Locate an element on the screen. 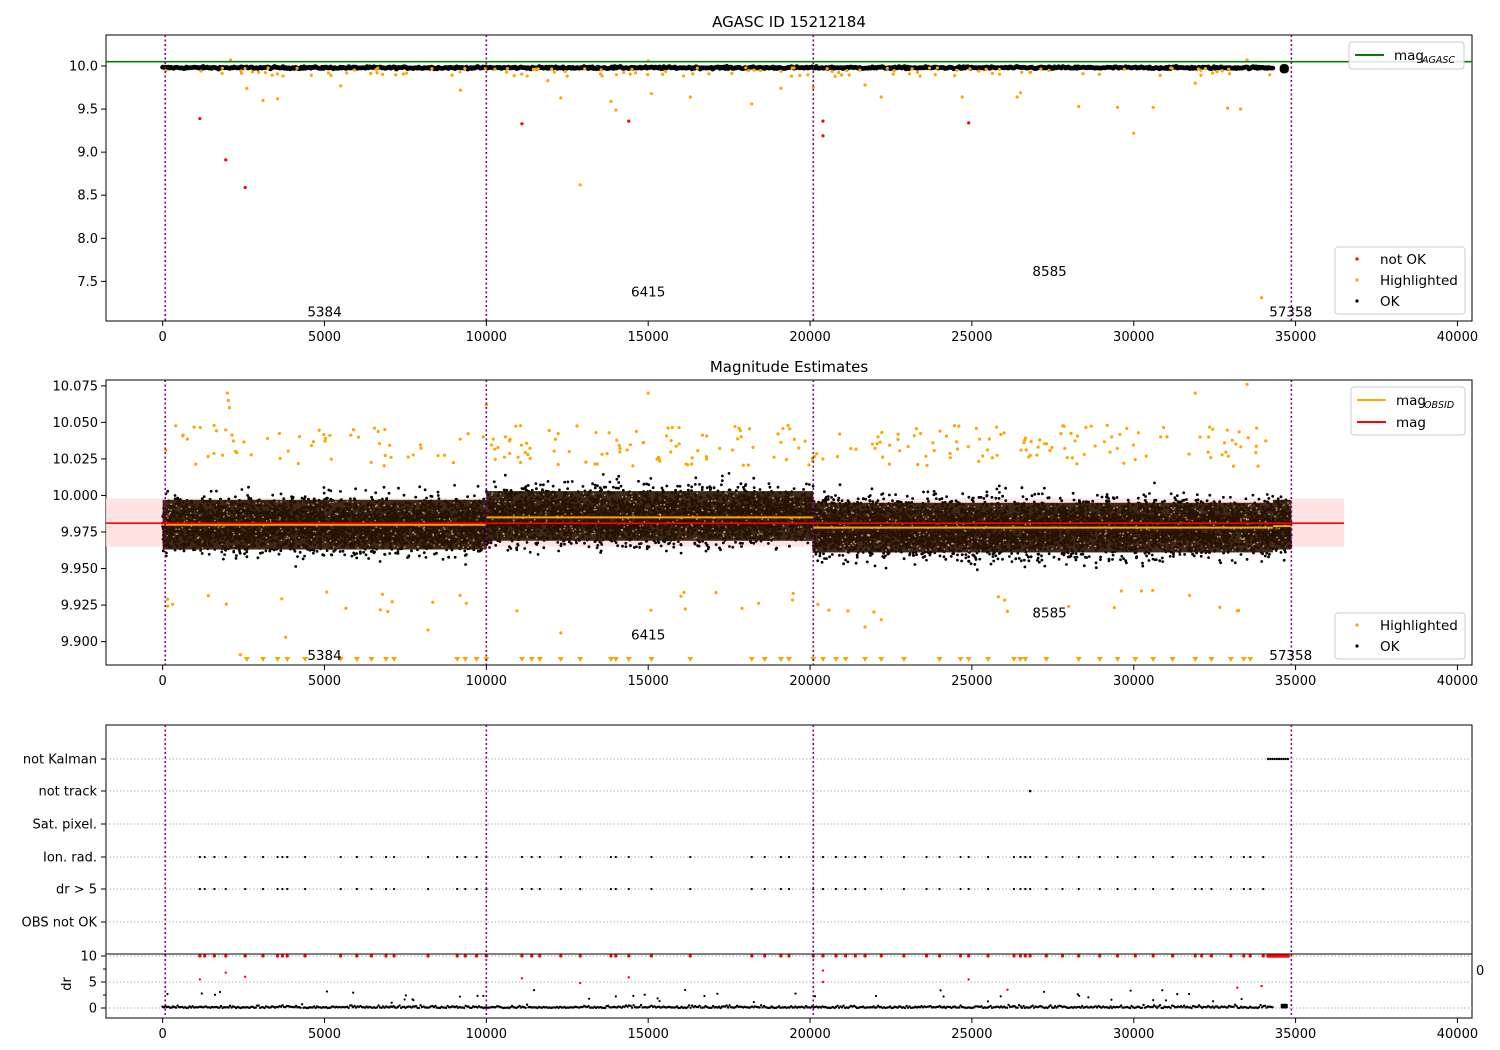 Image resolution: width=1500 pixels, height=1050 pixels. x-tick-label: 35000 is located at coordinates (1295, 681).